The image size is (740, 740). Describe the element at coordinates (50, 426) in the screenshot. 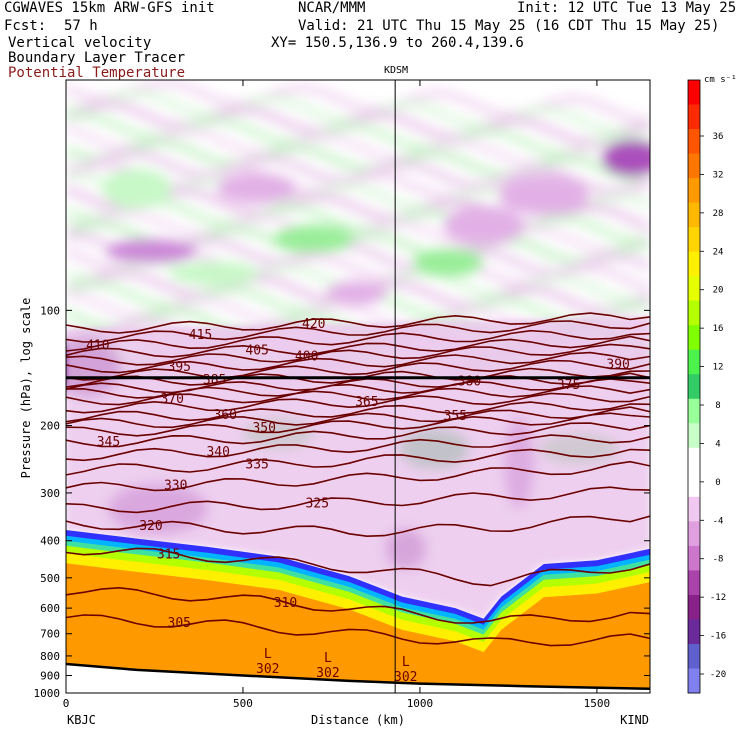

I see `y-tick-label: 200` at that location.